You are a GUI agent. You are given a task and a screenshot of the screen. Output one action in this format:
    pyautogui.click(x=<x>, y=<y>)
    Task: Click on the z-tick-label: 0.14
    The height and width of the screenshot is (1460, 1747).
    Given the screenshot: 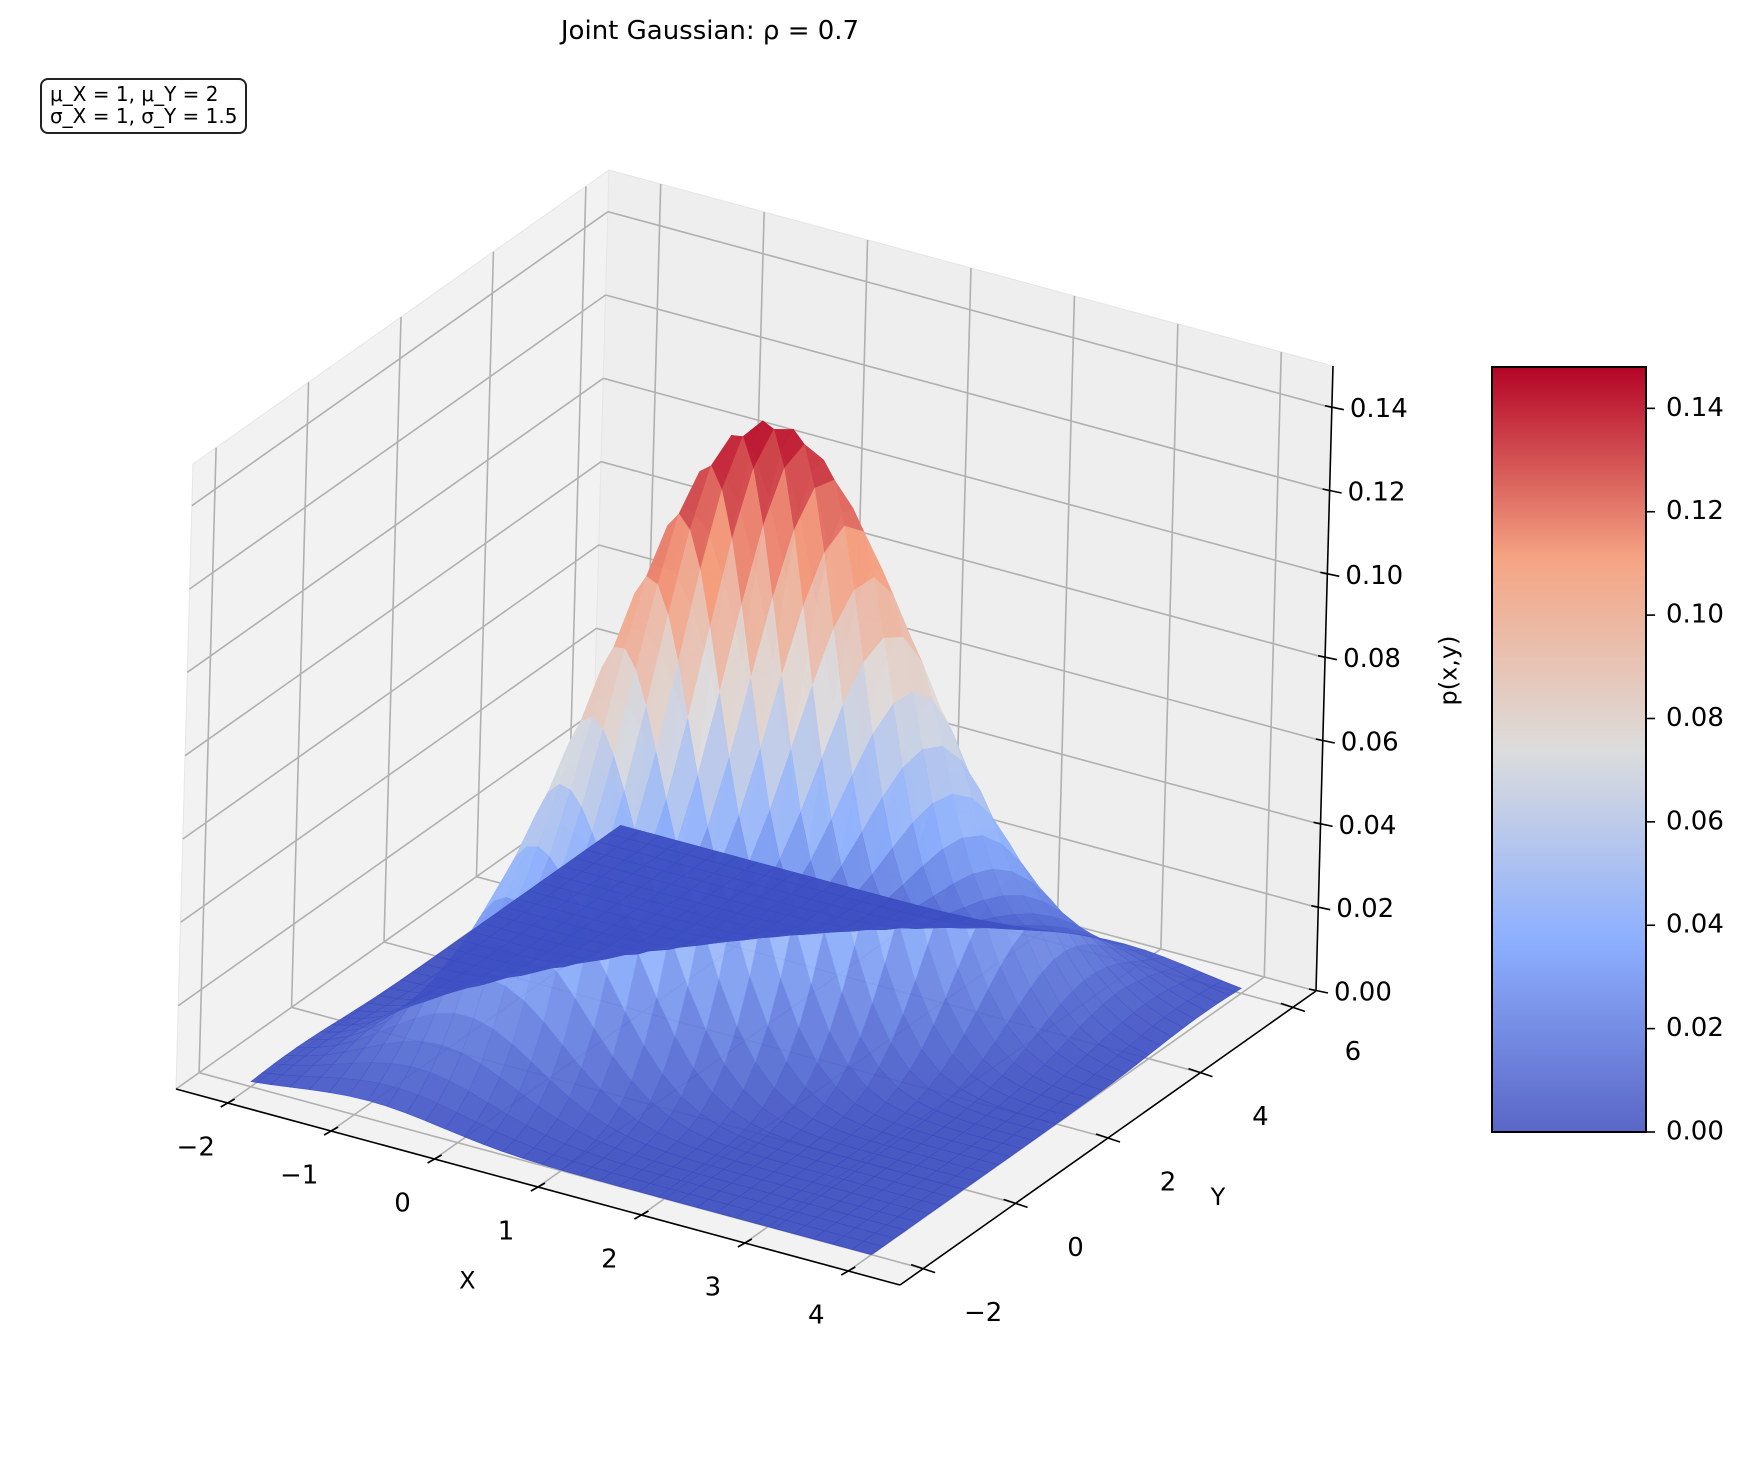 What is the action you would take?
    pyautogui.click(x=1379, y=409)
    